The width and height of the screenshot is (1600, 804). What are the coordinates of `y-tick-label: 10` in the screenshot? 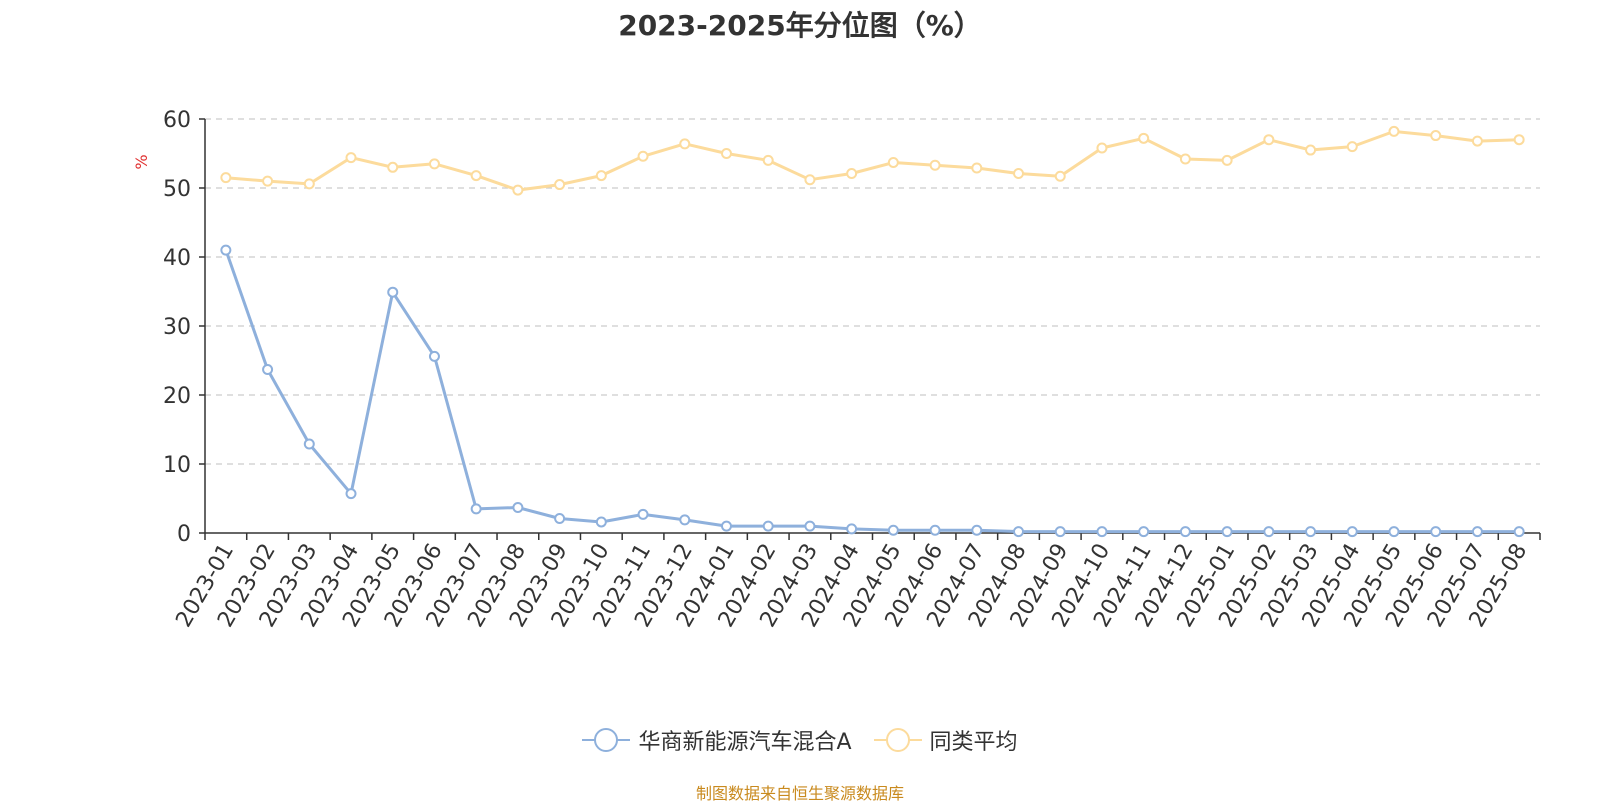 It's located at (177, 465).